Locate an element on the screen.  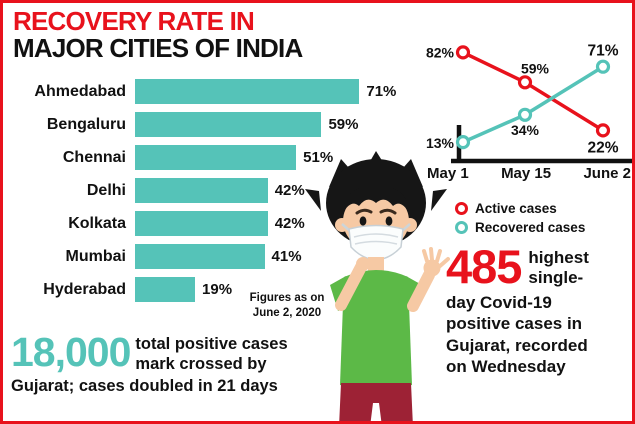
legend-item: Active cases is located at coordinates (520, 208).